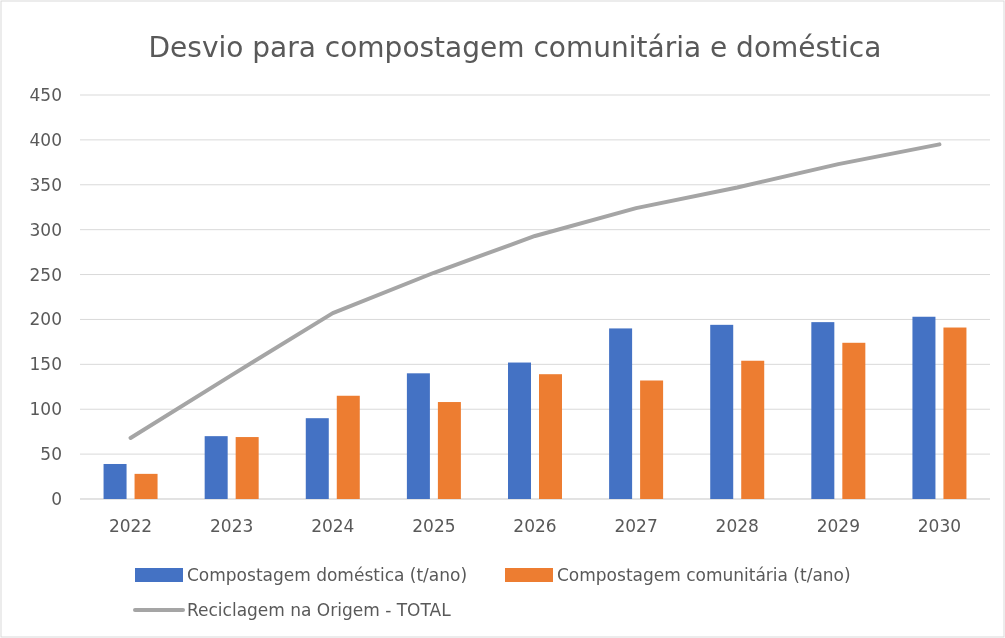 The width and height of the screenshot is (1005, 638). What do you see at coordinates (333, 526) in the screenshot?
I see `x-tick-label: 2024` at bounding box center [333, 526].